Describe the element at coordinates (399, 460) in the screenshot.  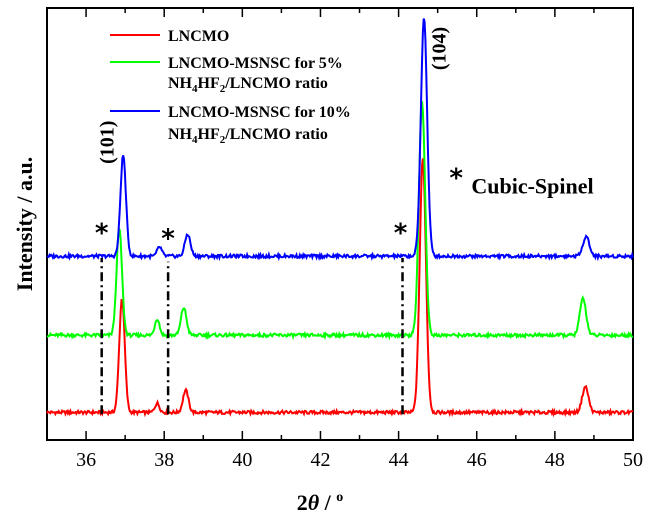
I see `x-tick-label: 44` at that location.